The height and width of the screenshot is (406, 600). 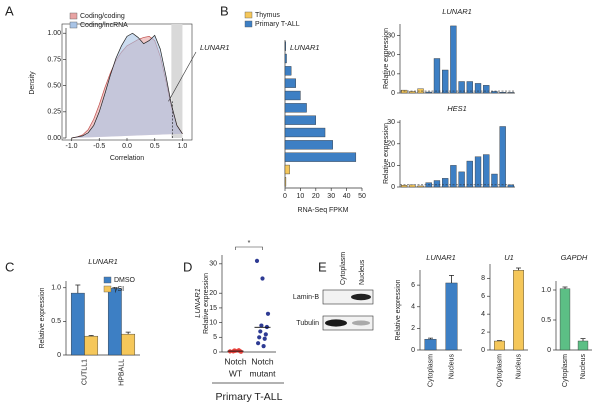 What do you see at coordinates (249, 397) in the screenshot?
I see `group-label: Primary T-ALL` at bounding box center [249, 397].